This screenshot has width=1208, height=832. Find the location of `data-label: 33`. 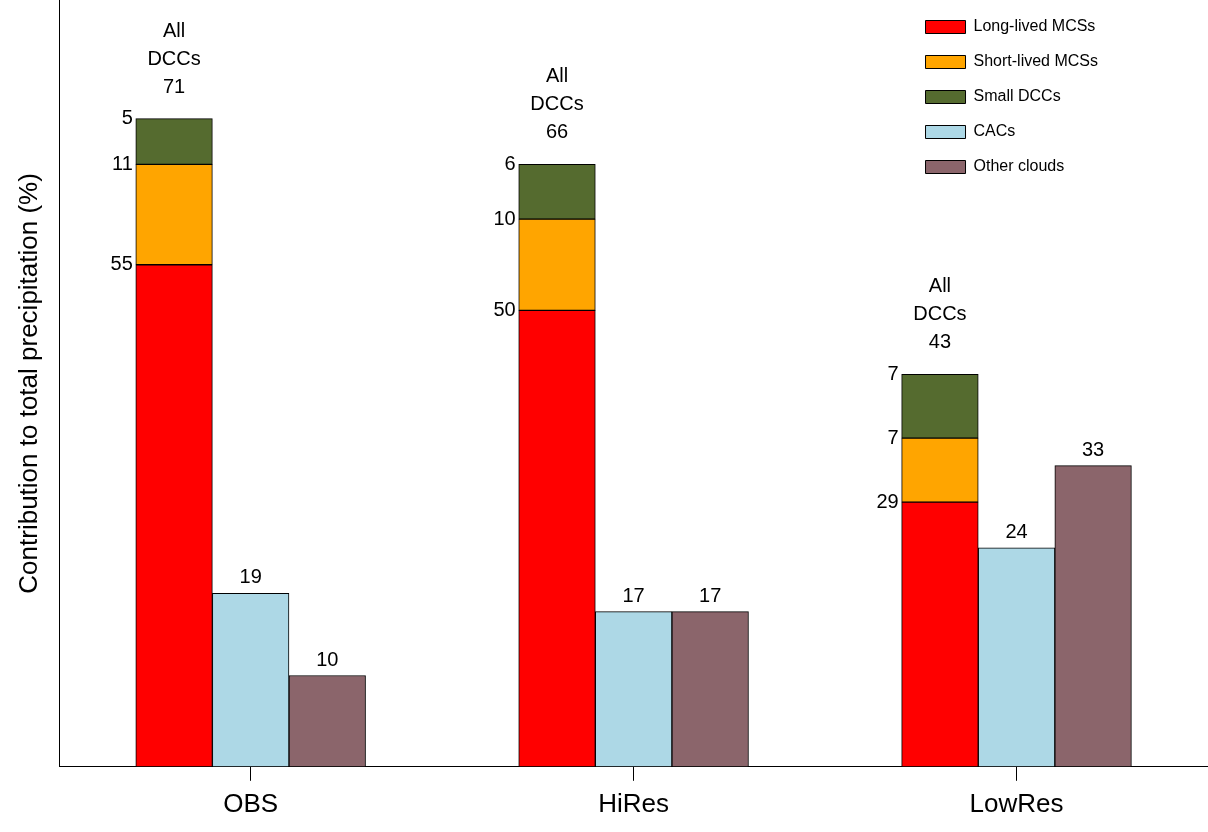

data-label: 33 is located at coordinates (1093, 448).